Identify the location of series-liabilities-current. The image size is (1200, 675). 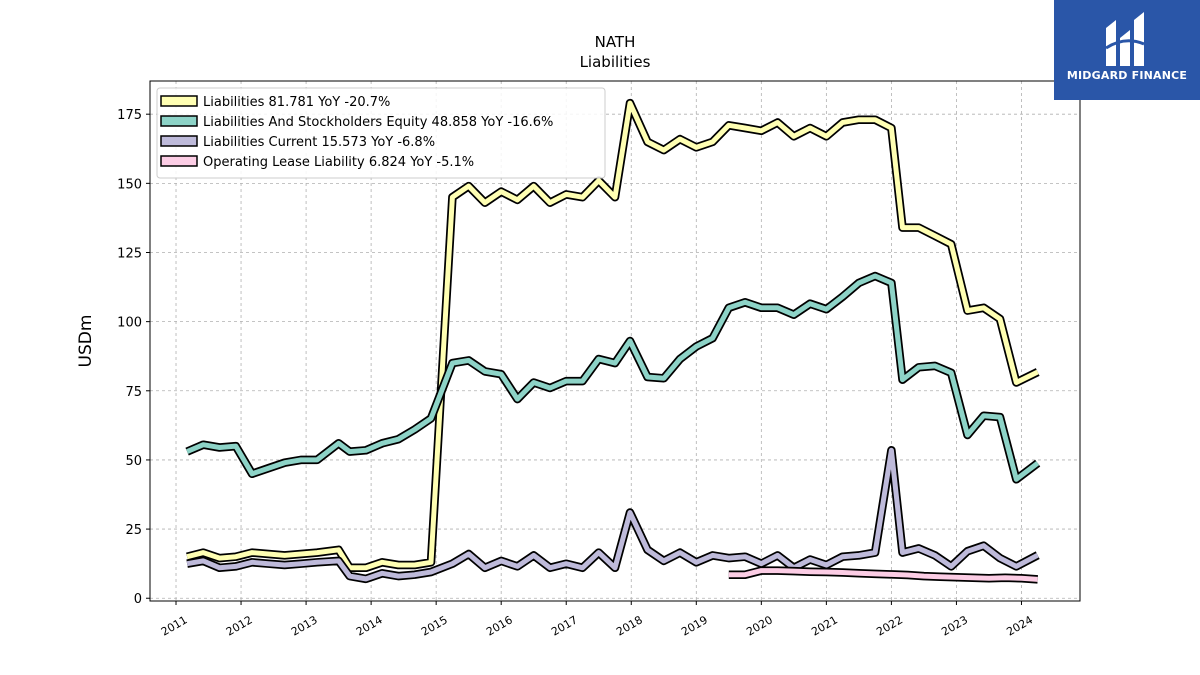
(613, 515).